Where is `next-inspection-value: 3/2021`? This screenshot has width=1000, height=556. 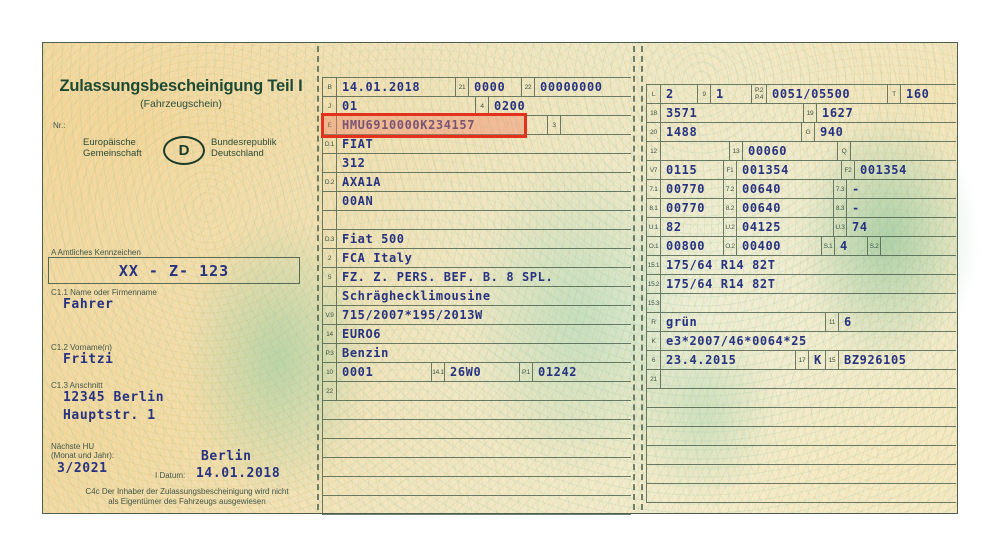
next-inspection-value: 3/2021 is located at coordinates (82, 468).